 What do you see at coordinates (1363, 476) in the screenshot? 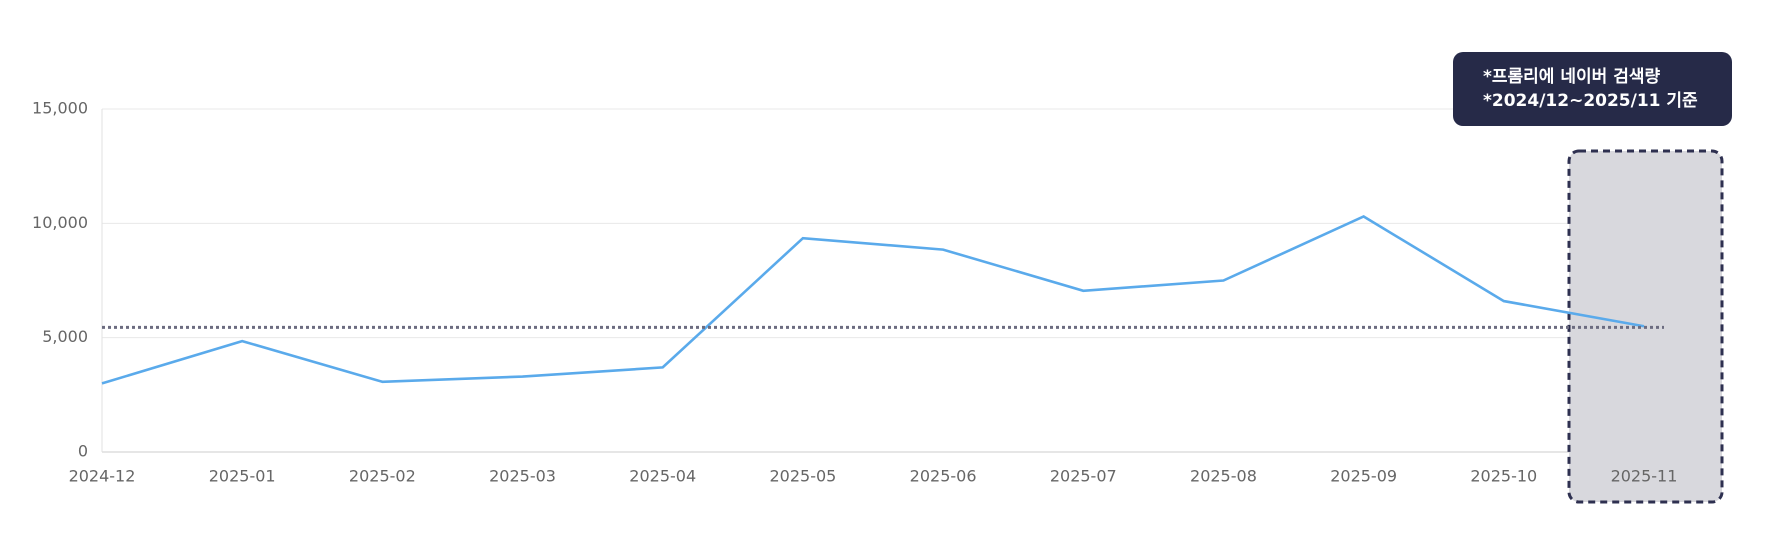
I see `x-tick-label: 2025-09` at bounding box center [1363, 476].